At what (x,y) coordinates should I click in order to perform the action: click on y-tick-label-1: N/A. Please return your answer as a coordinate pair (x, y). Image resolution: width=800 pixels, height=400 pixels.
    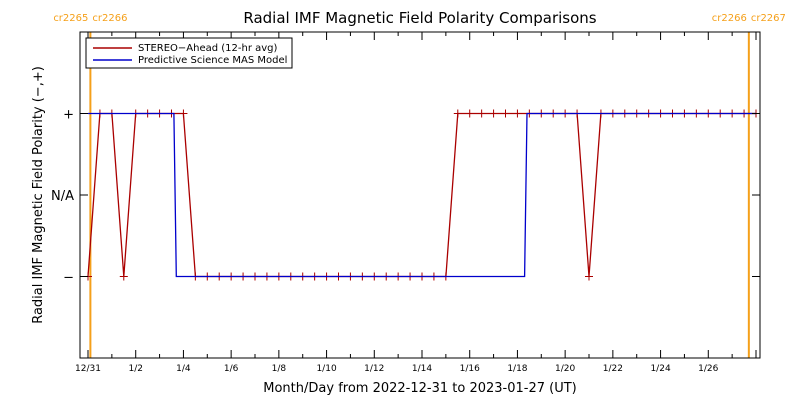
    Looking at the image, I should click on (62, 196).